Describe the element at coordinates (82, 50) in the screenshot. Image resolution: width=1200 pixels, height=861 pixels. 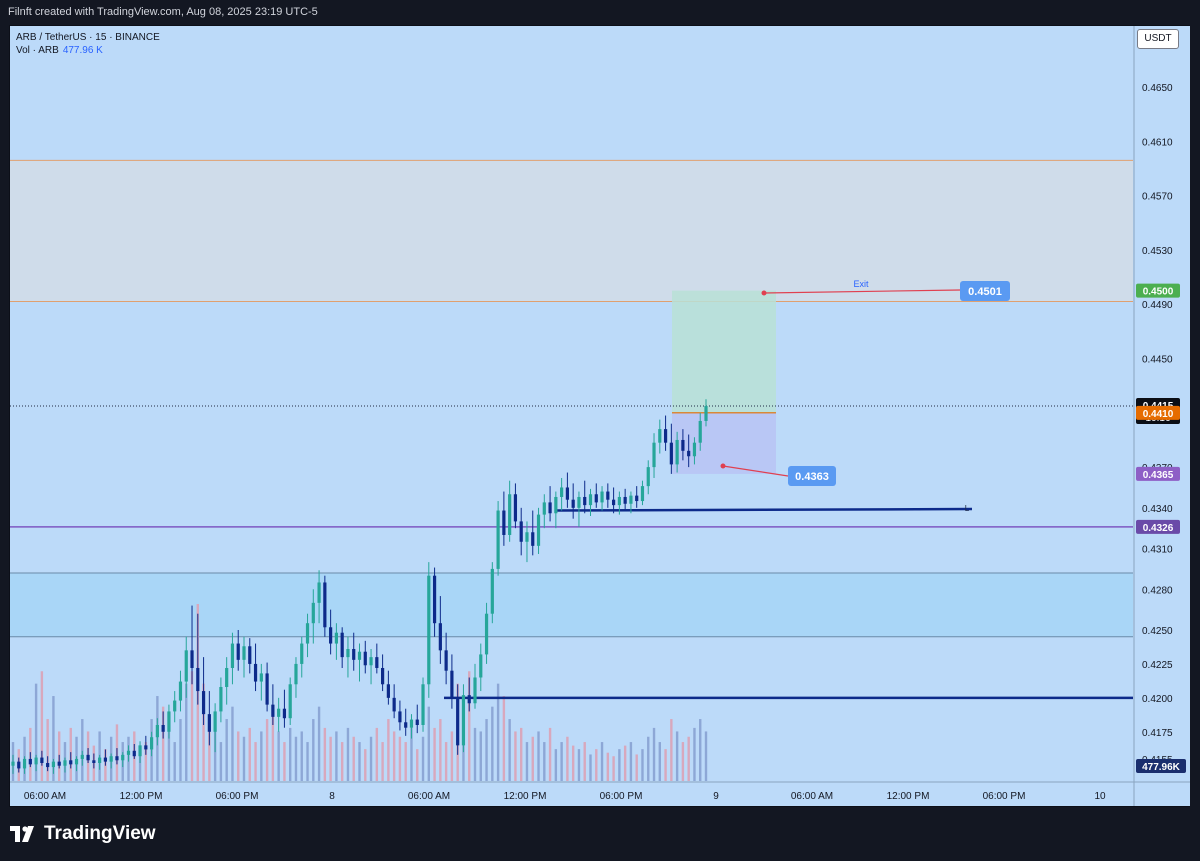
I see `volume-value: 477.96 K` at that location.